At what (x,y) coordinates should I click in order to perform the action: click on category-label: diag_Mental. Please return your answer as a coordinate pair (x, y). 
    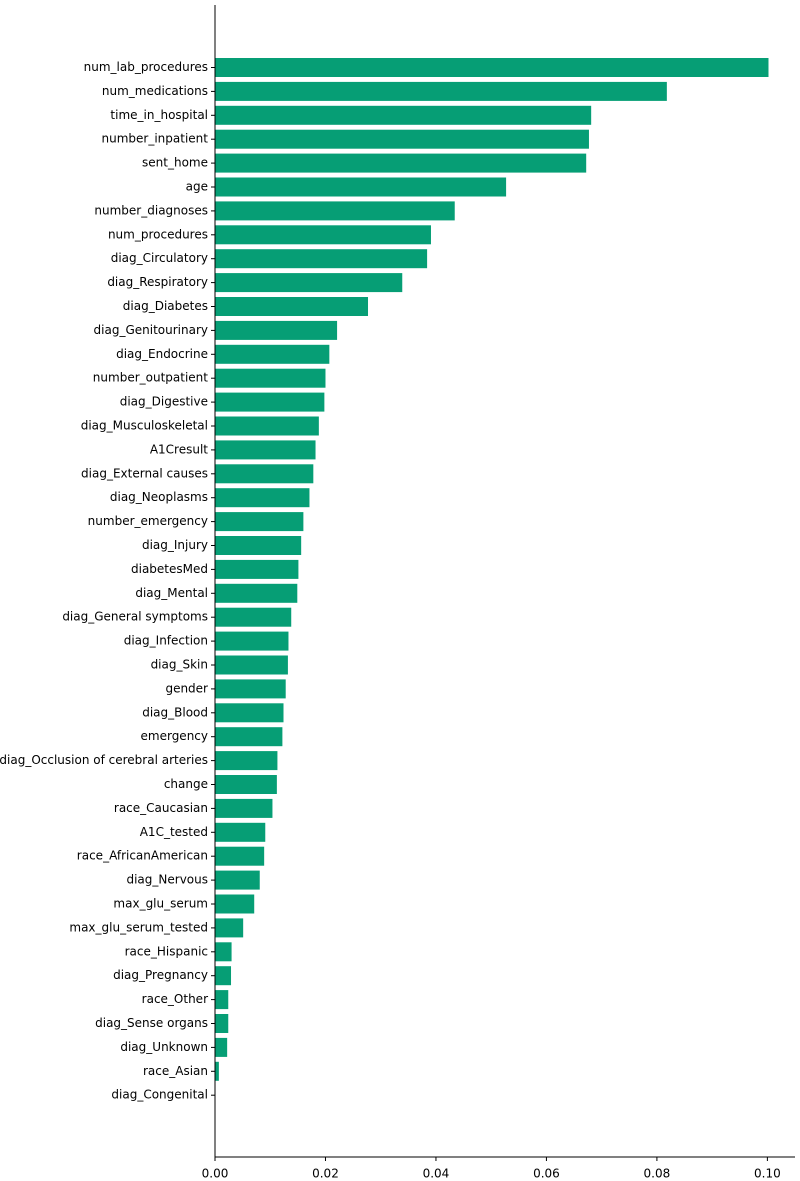
    Looking at the image, I should click on (171, 593).